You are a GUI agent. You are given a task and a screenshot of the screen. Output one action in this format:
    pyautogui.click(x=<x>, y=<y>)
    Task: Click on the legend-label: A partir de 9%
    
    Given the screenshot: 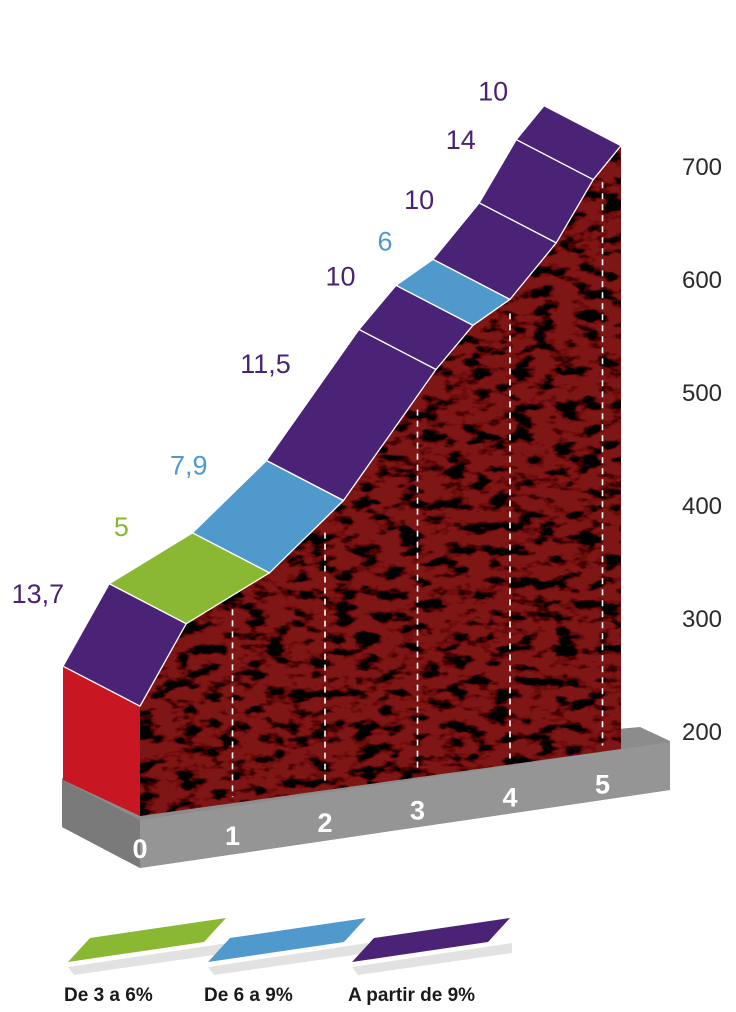 What is the action you would take?
    pyautogui.click(x=411, y=995)
    